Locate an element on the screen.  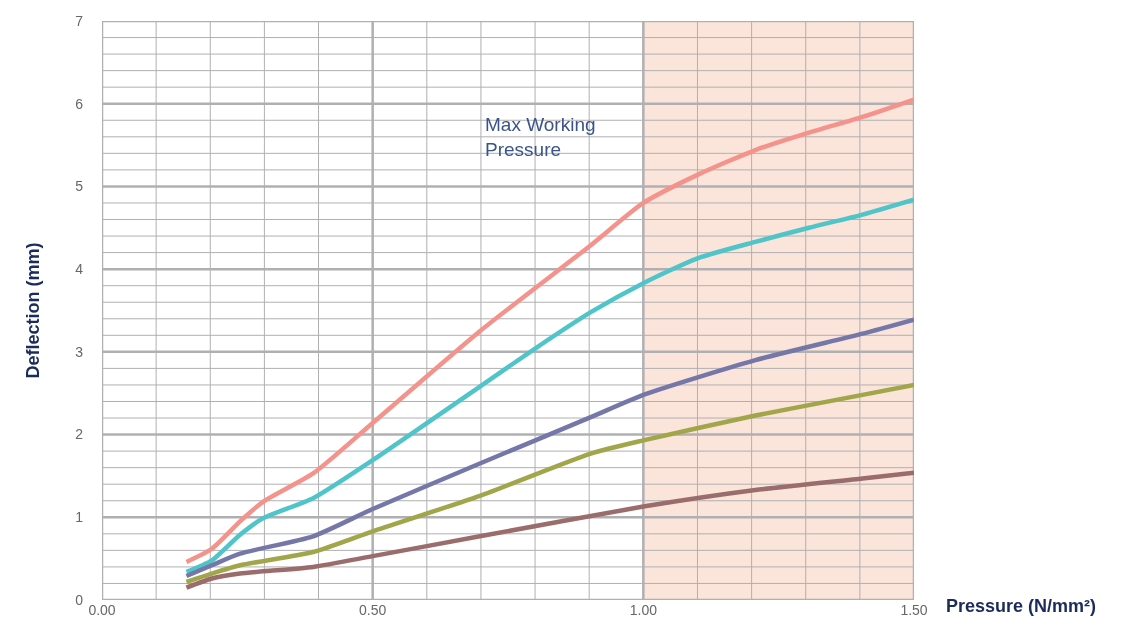
y-tick-label: 3 is located at coordinates (79, 351).